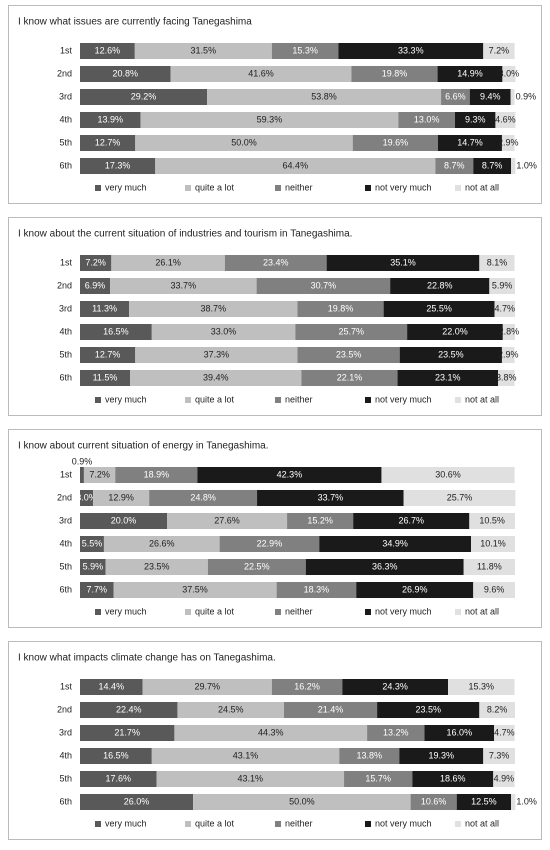 The width and height of the screenshot is (550, 850). Describe the element at coordinates (299, 823) in the screenshot. I see `legend-label: neither` at that location.